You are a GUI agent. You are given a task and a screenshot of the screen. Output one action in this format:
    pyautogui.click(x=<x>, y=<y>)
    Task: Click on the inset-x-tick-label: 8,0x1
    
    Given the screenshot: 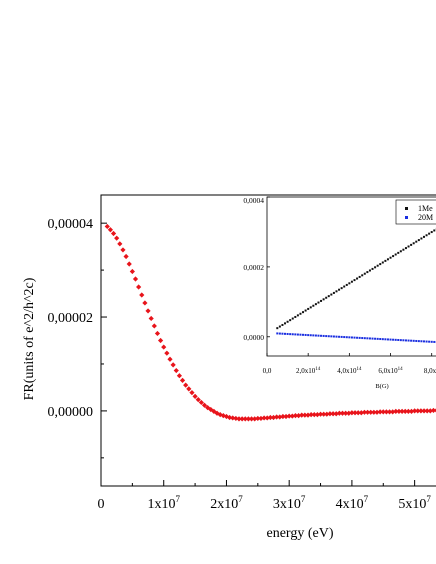 What is the action you would take?
    pyautogui.click(x=430, y=371)
    